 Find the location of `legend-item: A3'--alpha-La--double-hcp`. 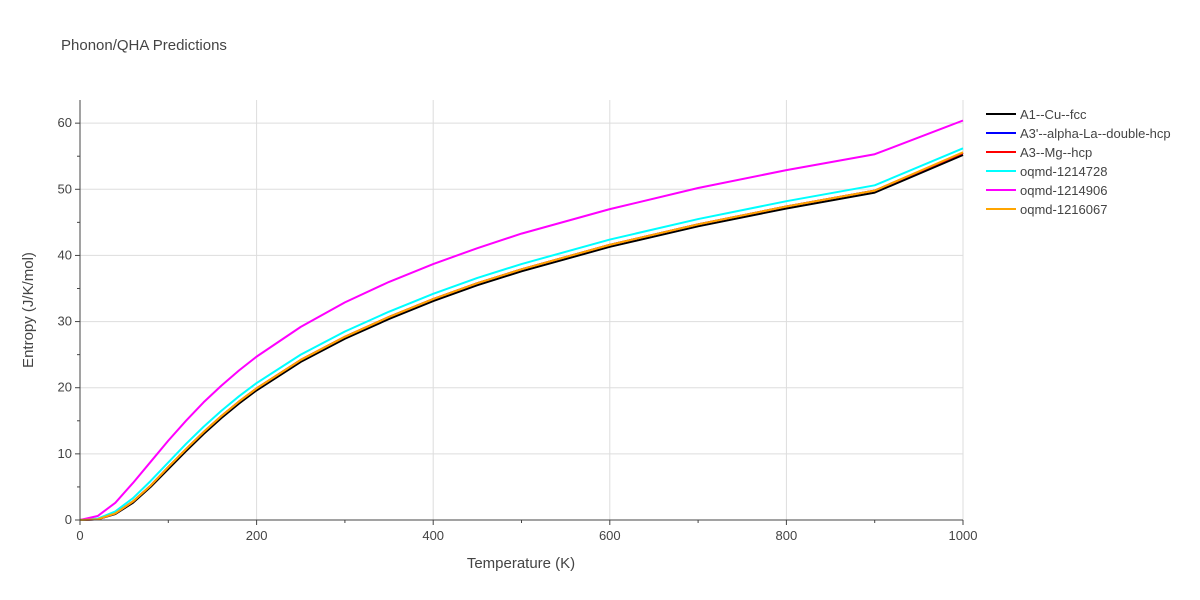

legend-item: A3'--alpha-La--double-hcp is located at coordinates (1078, 133).